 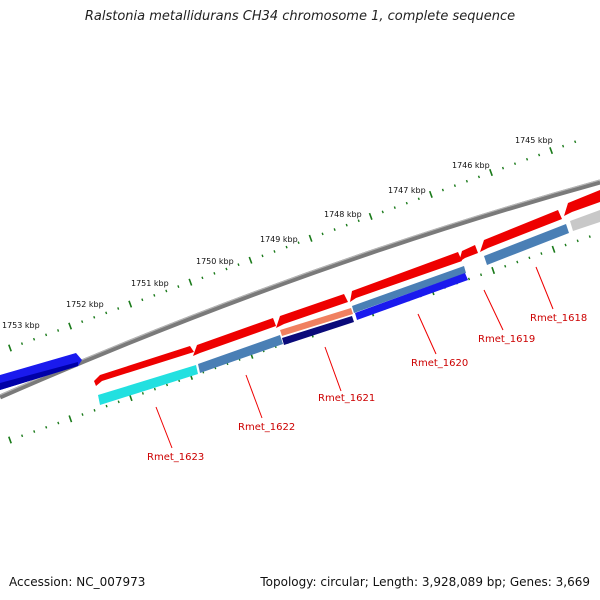 I want to click on salmon-feature-bar, so click(x=316, y=322).